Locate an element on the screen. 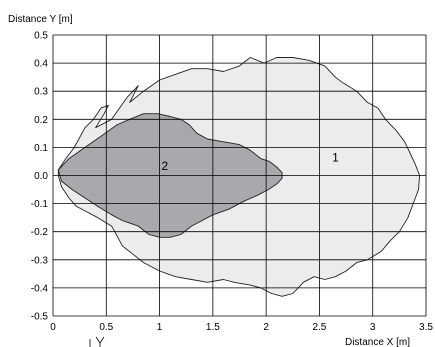 The width and height of the screenshot is (435, 347). y-tick-label: 0.2 is located at coordinates (41, 120).